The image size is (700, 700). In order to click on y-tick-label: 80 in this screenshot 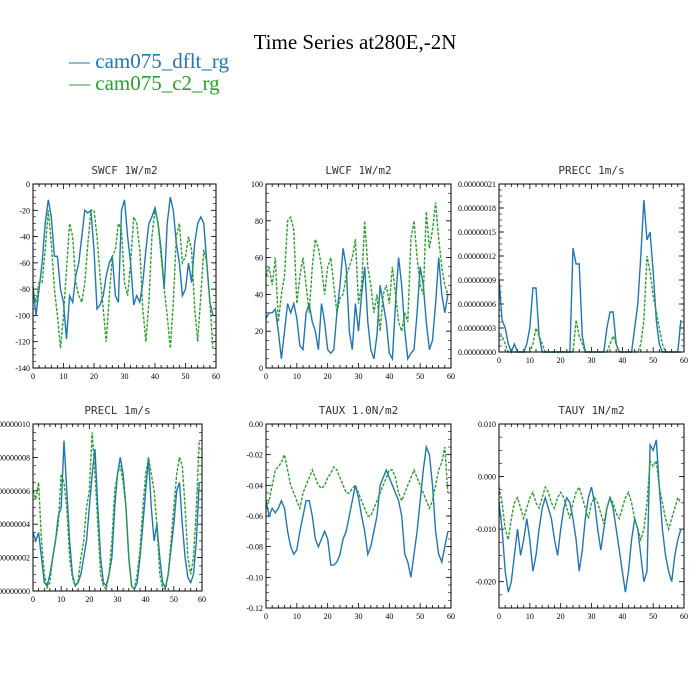, I will do `click(259, 221)`.